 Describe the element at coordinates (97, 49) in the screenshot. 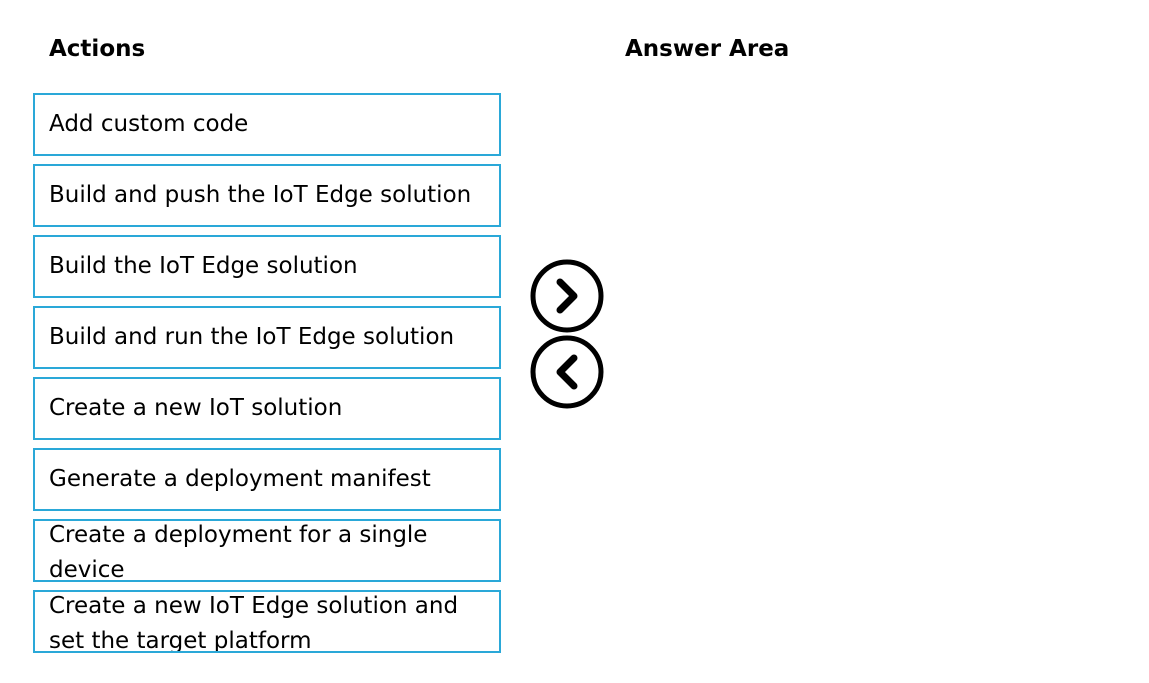

I see `actions-heading: Actions` at that location.